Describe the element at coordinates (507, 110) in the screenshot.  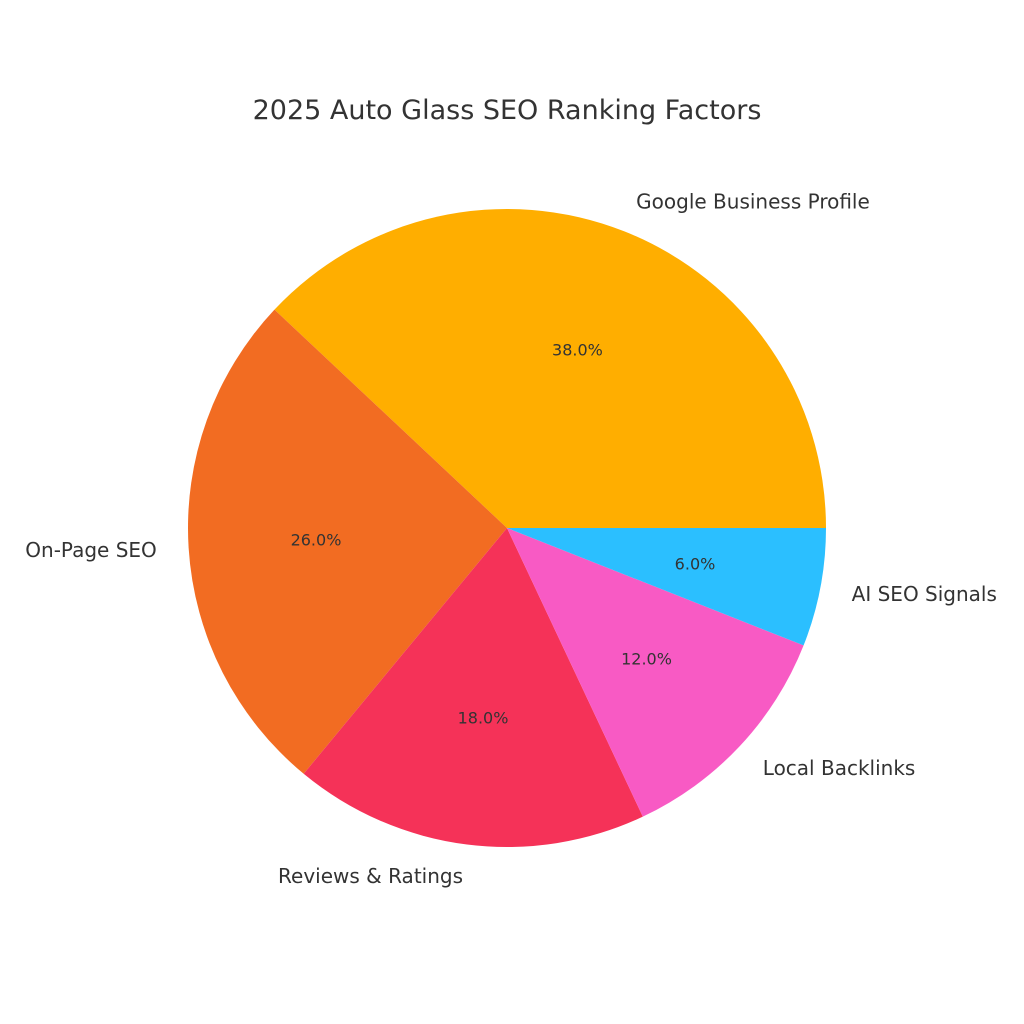
I see `chart-title: 2025 Auto Glass SEO Ranking Factors` at that location.